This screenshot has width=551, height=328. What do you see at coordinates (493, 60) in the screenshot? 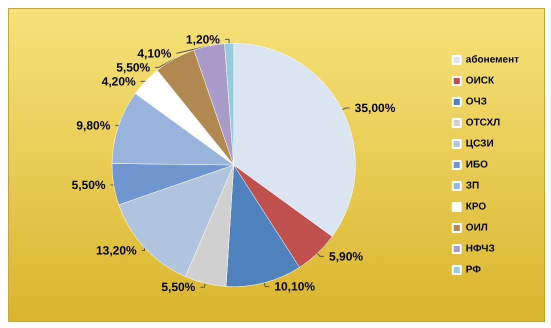
I see `legend-label: абонемент` at bounding box center [493, 60].